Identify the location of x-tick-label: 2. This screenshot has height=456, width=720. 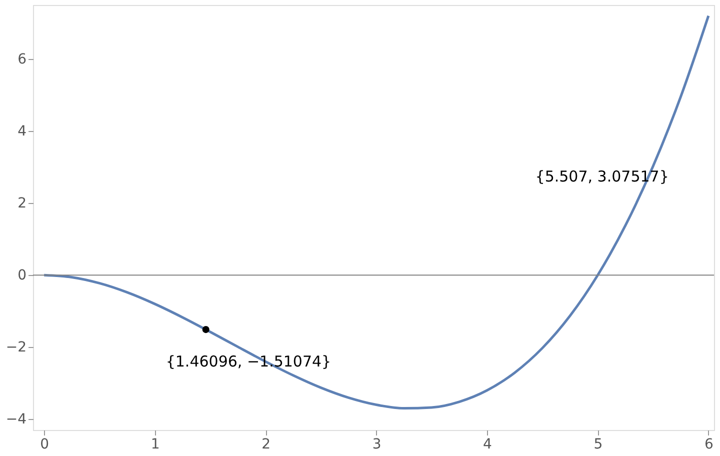
(266, 444).